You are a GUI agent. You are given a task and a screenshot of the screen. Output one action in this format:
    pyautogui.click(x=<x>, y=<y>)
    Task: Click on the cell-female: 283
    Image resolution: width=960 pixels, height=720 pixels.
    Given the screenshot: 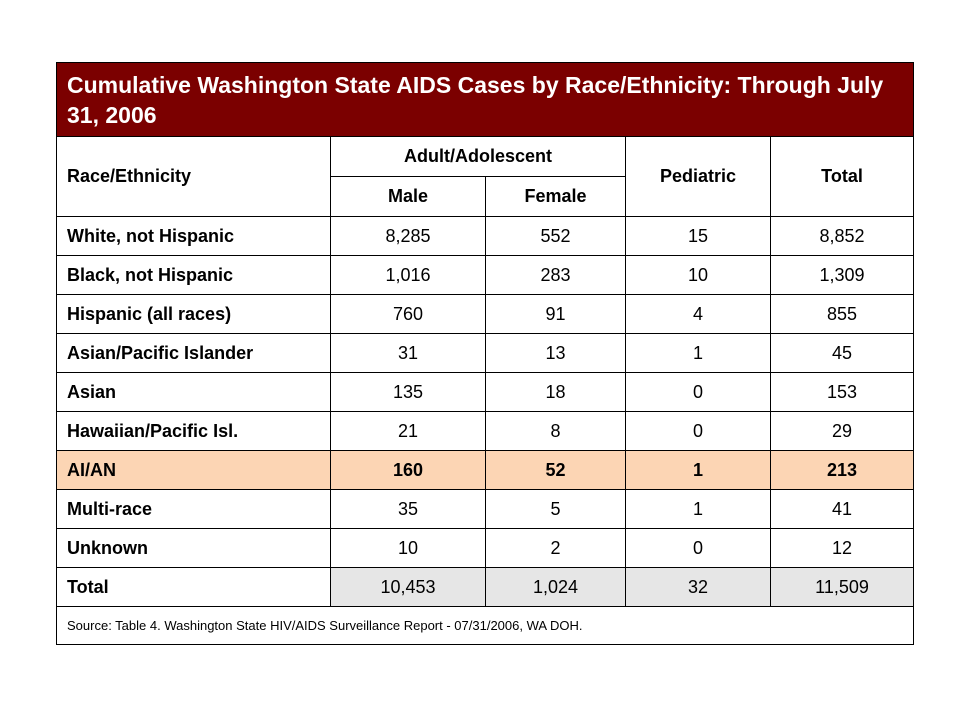 What is the action you would take?
    pyautogui.click(x=555, y=275)
    